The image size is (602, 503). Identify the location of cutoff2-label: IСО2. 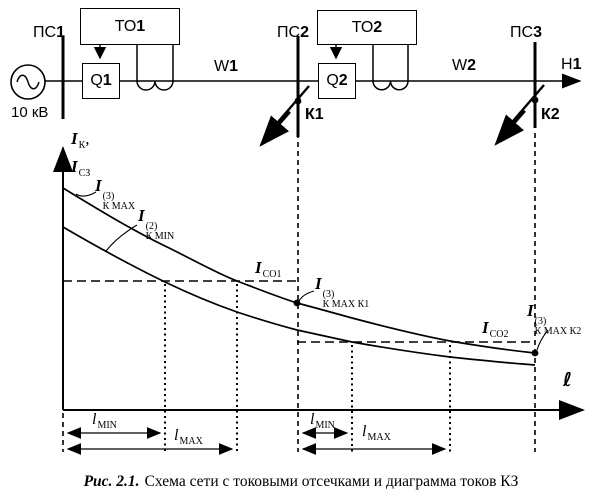
(495, 329).